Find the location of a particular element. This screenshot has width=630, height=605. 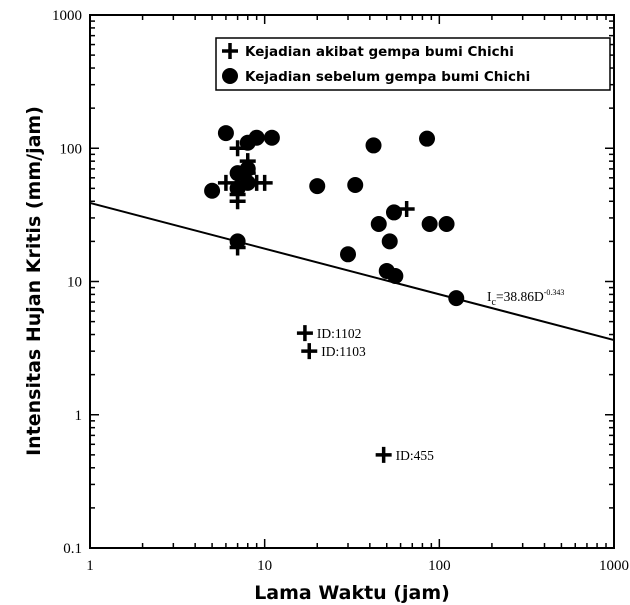

y-tick-label: 1000 is located at coordinates (67, 16).